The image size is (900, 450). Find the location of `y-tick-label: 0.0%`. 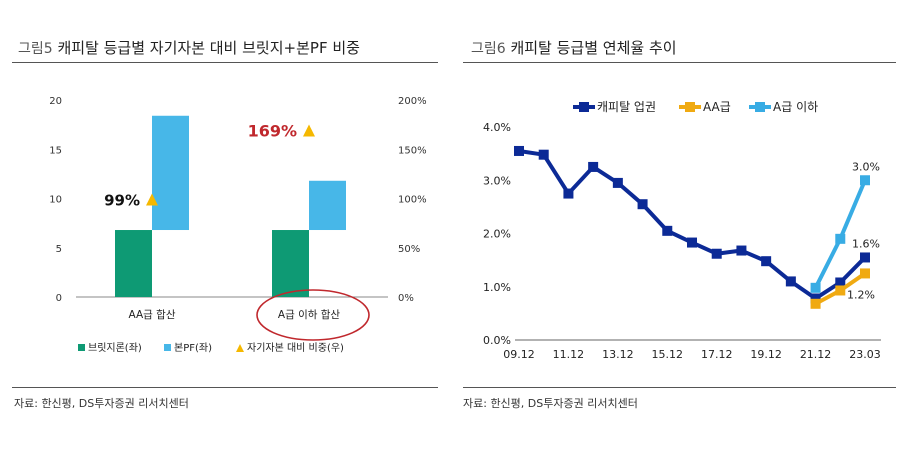

y-tick-label: 0.0% is located at coordinates (497, 340).